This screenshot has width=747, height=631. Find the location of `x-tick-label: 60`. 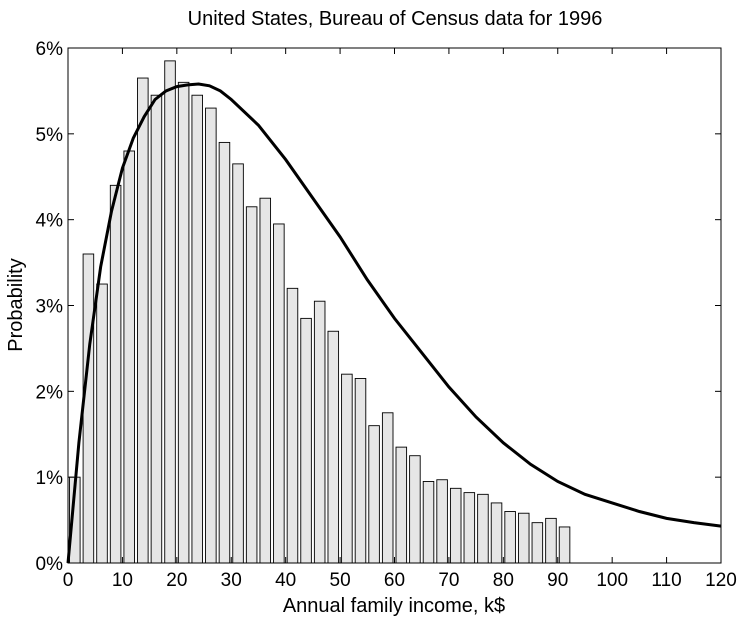

x-tick-label: 60 is located at coordinates (394, 580).